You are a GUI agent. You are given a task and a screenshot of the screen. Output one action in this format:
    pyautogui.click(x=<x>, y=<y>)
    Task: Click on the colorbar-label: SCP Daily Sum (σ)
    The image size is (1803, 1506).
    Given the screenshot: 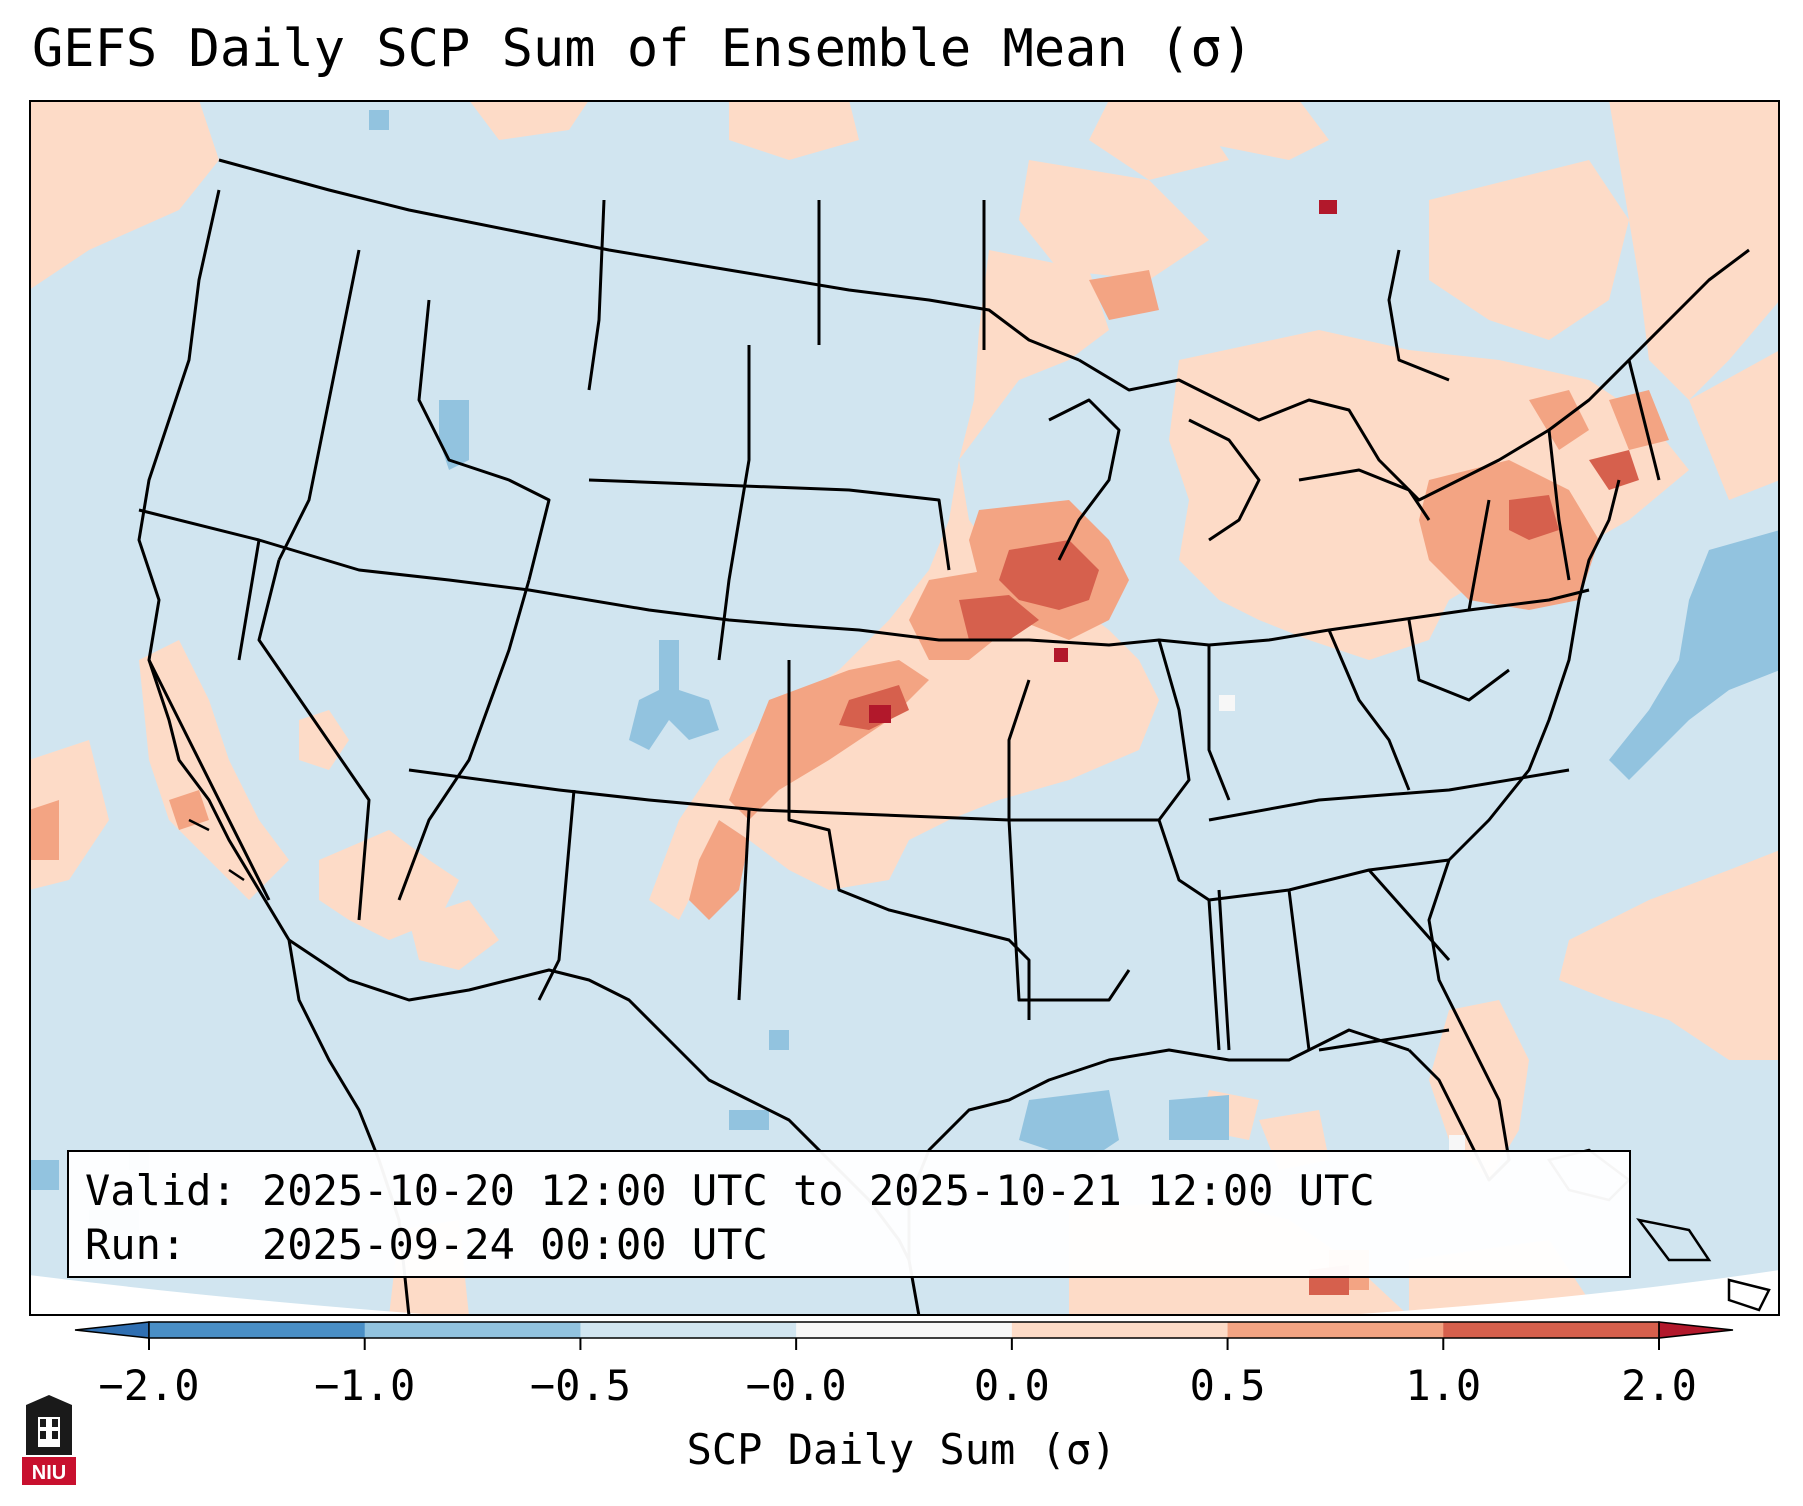 What is the action you would take?
    pyautogui.click(x=901, y=1449)
    